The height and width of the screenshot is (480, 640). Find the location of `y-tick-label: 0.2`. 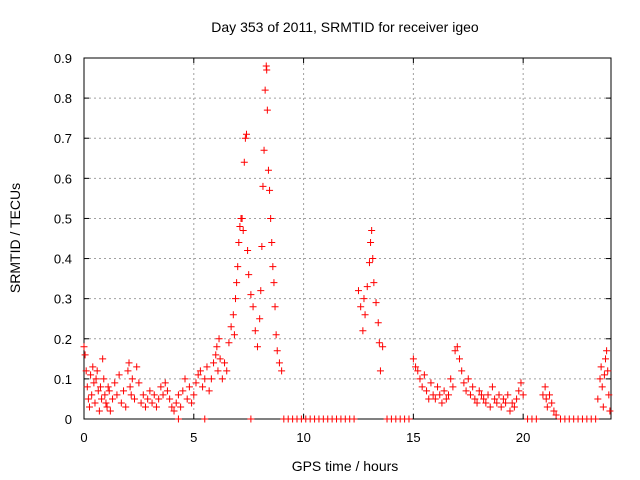

y-tick-label: 0.2 is located at coordinates (63, 339).